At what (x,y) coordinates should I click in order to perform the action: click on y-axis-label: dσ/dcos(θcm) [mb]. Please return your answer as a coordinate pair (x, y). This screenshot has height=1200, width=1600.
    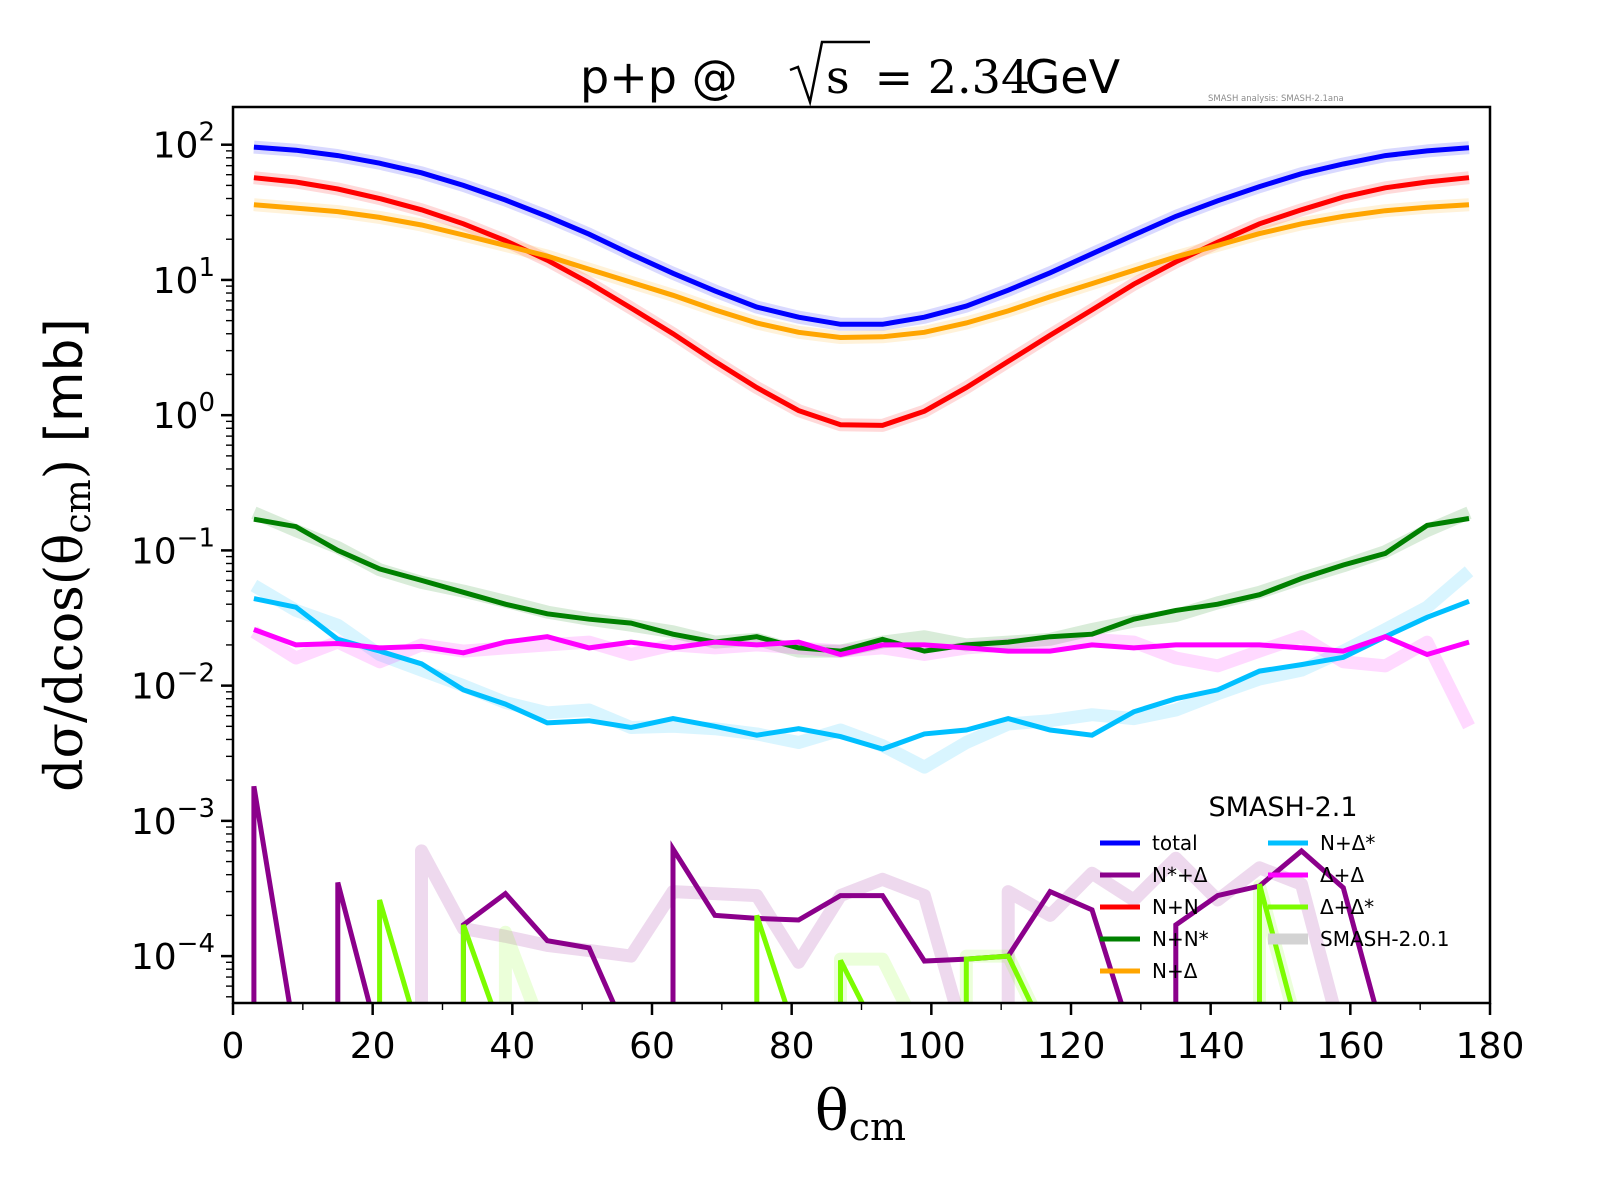
    Looking at the image, I should click on (67, 555).